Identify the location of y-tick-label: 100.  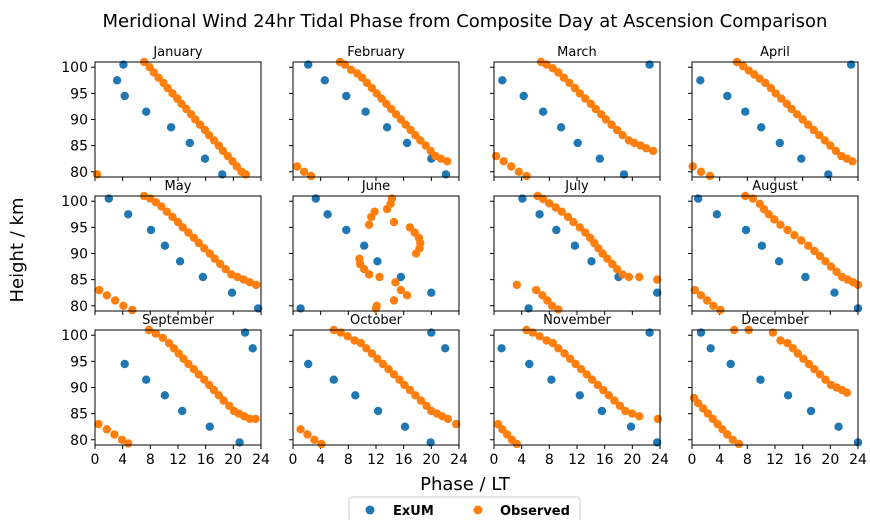
(74, 202).